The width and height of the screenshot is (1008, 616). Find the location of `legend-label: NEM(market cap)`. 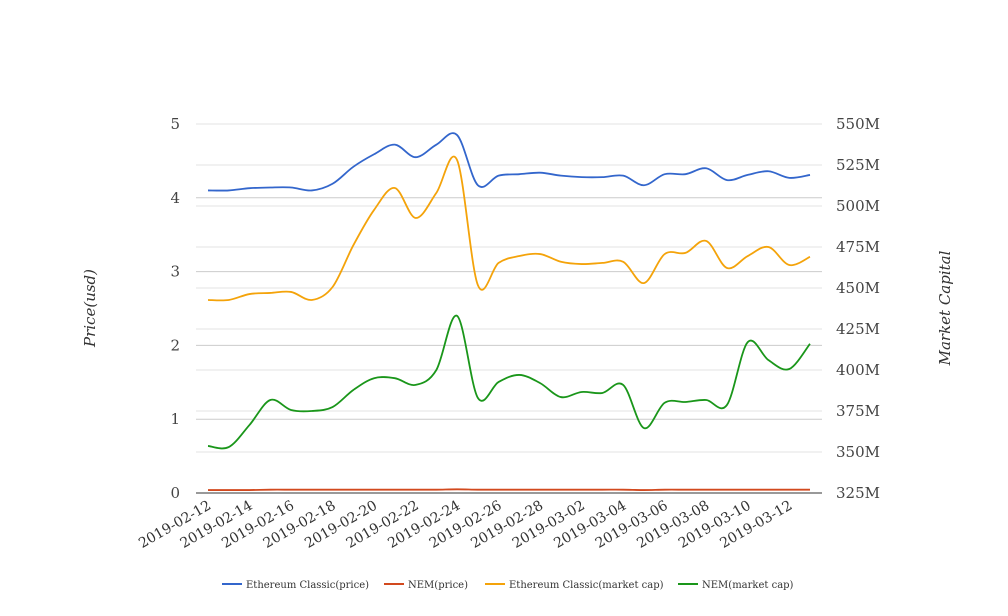

legend-label: NEM(market cap) is located at coordinates (748, 585).